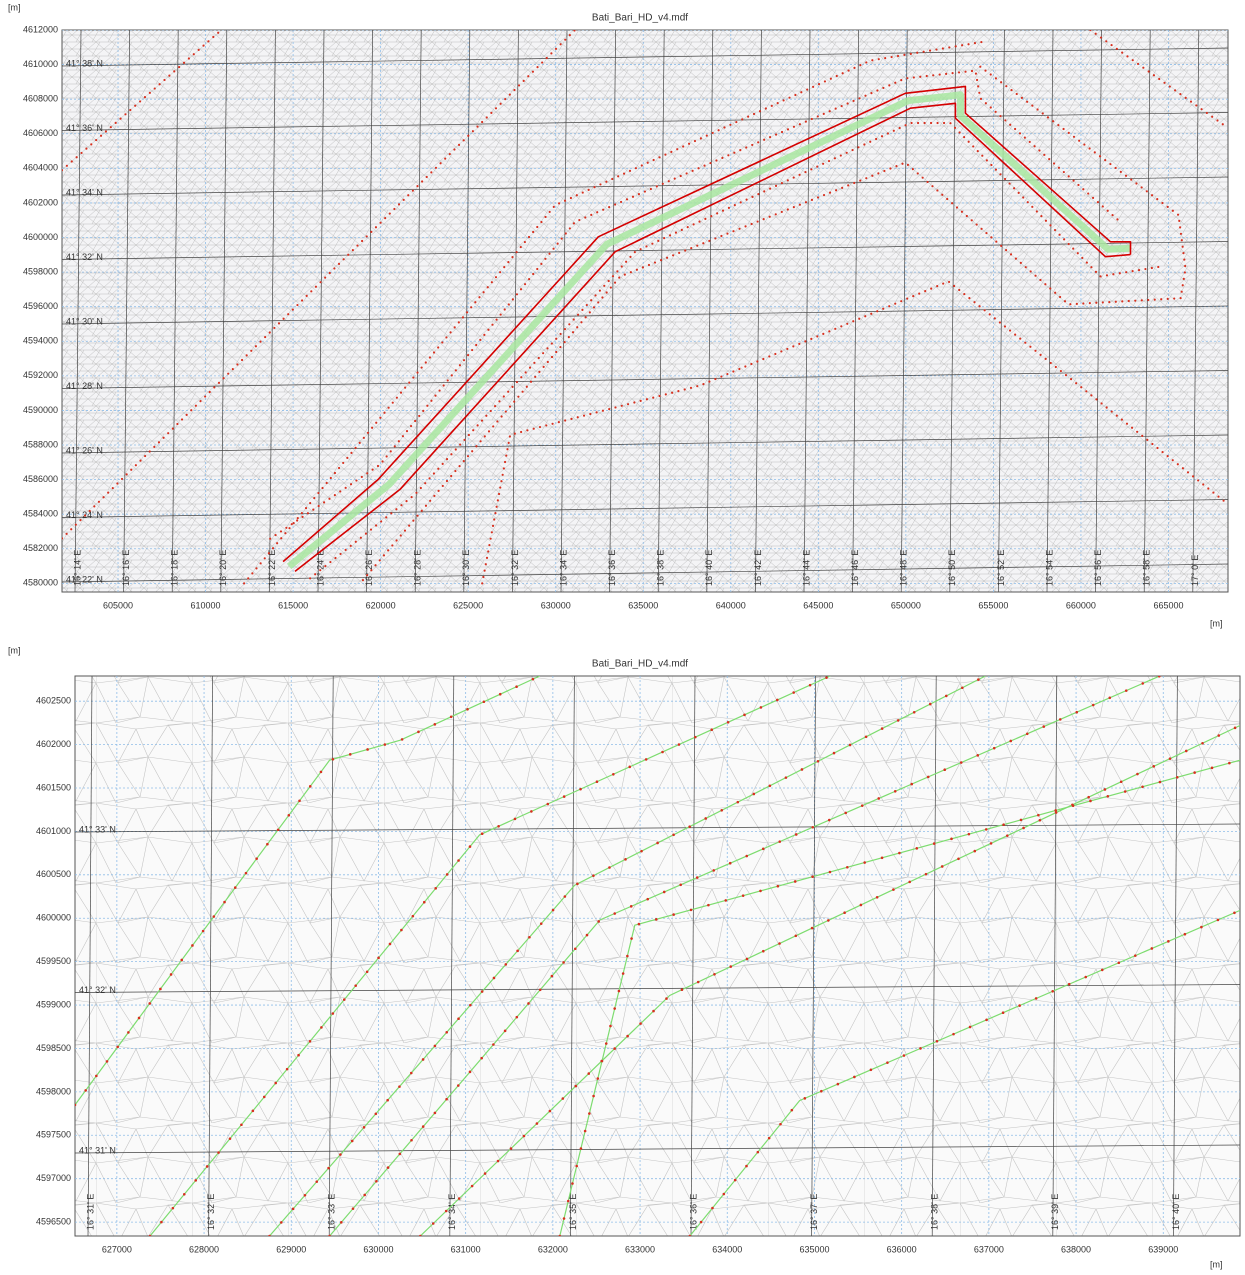  I want to click on y-tick-label: 4586000, so click(40, 479).